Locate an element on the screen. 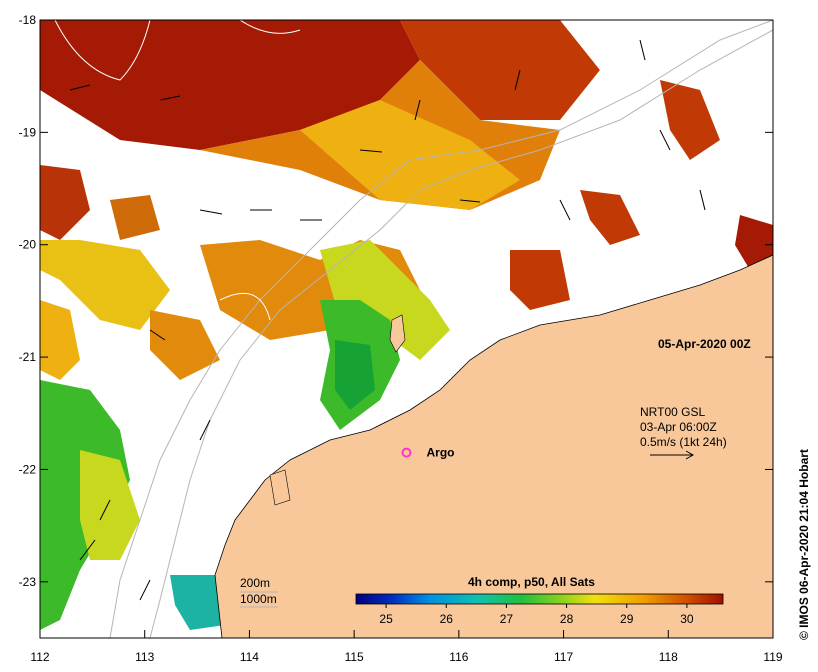 Image resolution: width=818 pixels, height=672 pixels. isobath-legend-1000: 1000m is located at coordinates (258, 599).